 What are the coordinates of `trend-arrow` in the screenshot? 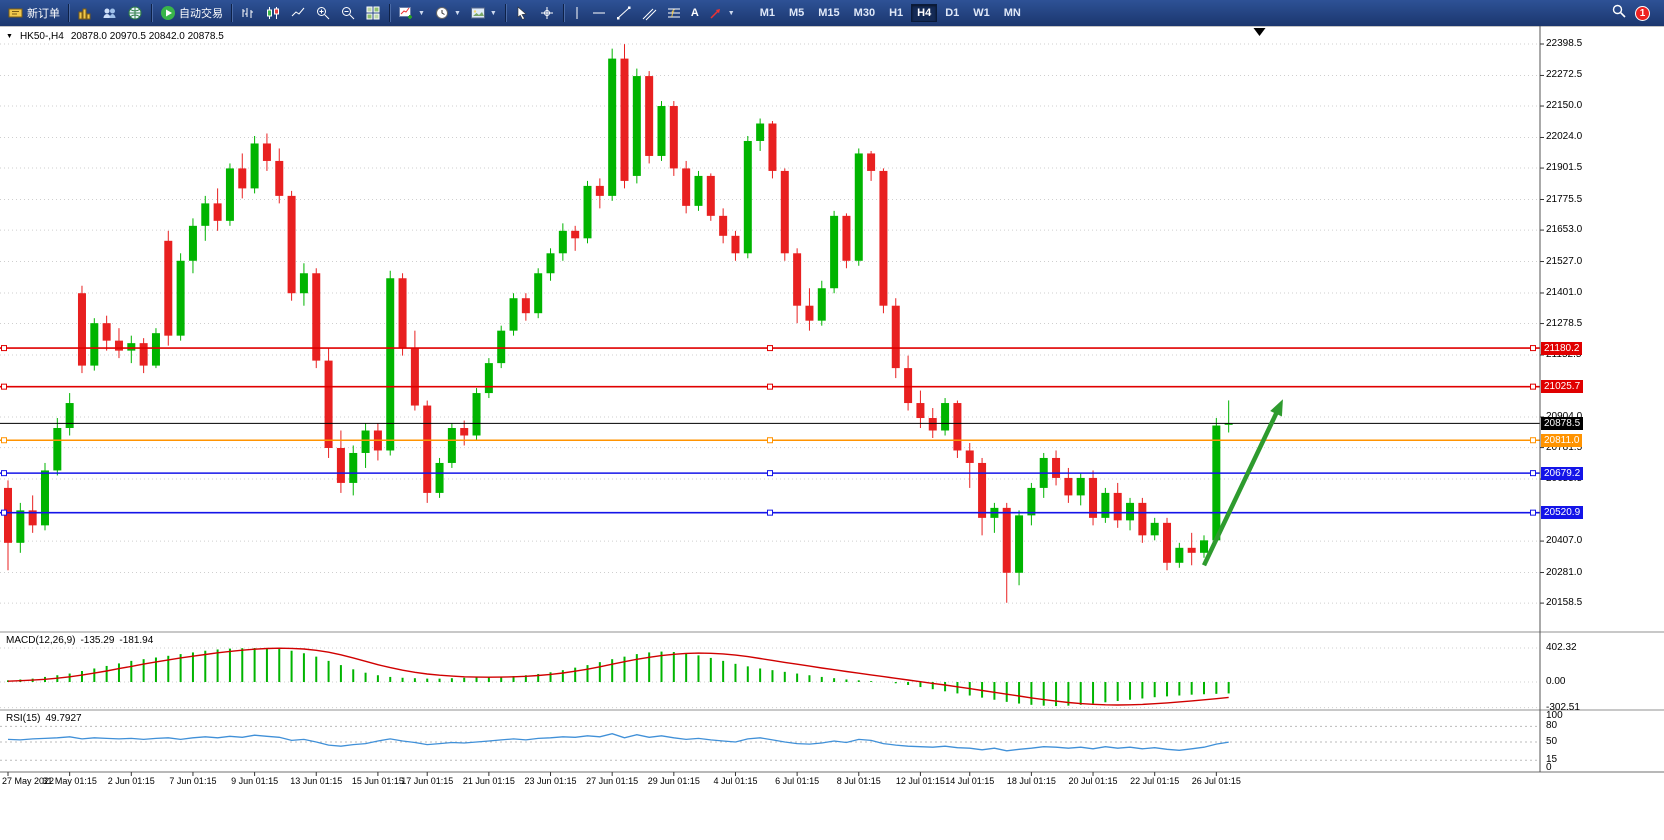 It's located at (1242, 483).